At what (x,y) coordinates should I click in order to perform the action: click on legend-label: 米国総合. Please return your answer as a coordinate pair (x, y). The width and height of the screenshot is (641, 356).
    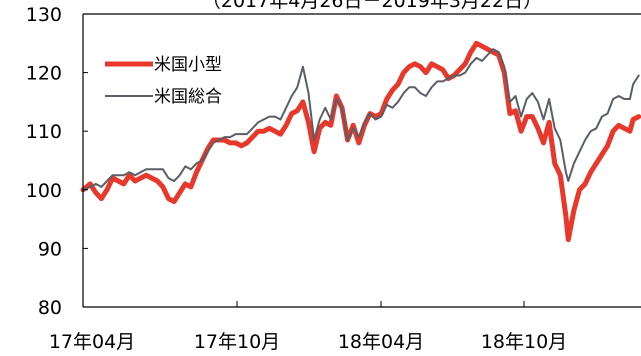
    Looking at the image, I should click on (188, 97).